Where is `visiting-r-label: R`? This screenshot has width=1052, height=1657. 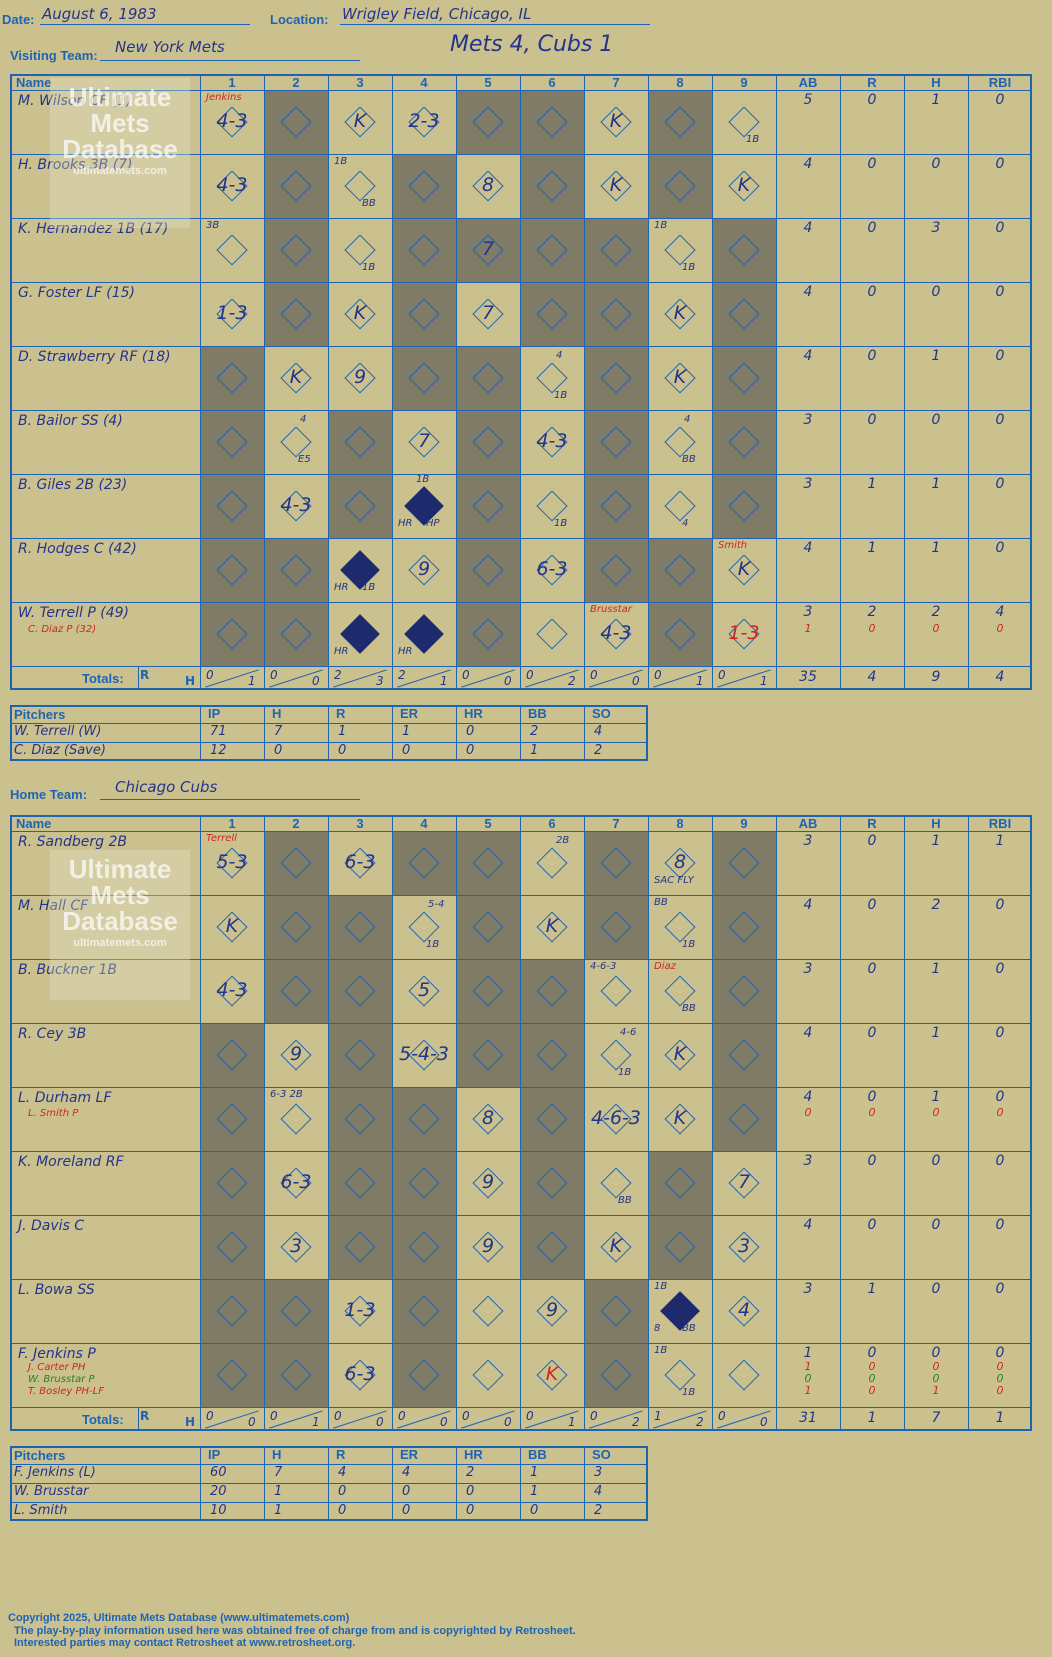 visiting-r-label: R is located at coordinates (145, 675).